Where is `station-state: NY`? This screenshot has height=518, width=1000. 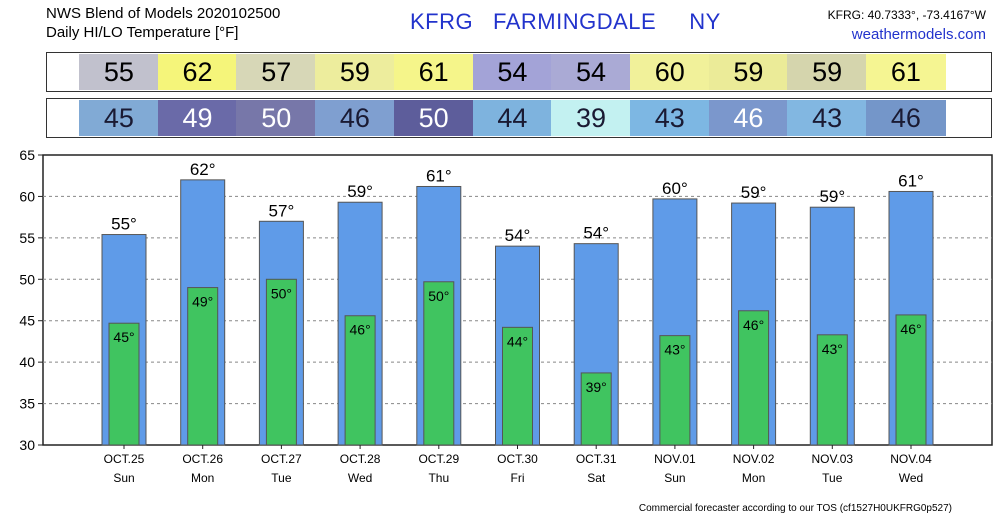 station-state: NY is located at coordinates (705, 21).